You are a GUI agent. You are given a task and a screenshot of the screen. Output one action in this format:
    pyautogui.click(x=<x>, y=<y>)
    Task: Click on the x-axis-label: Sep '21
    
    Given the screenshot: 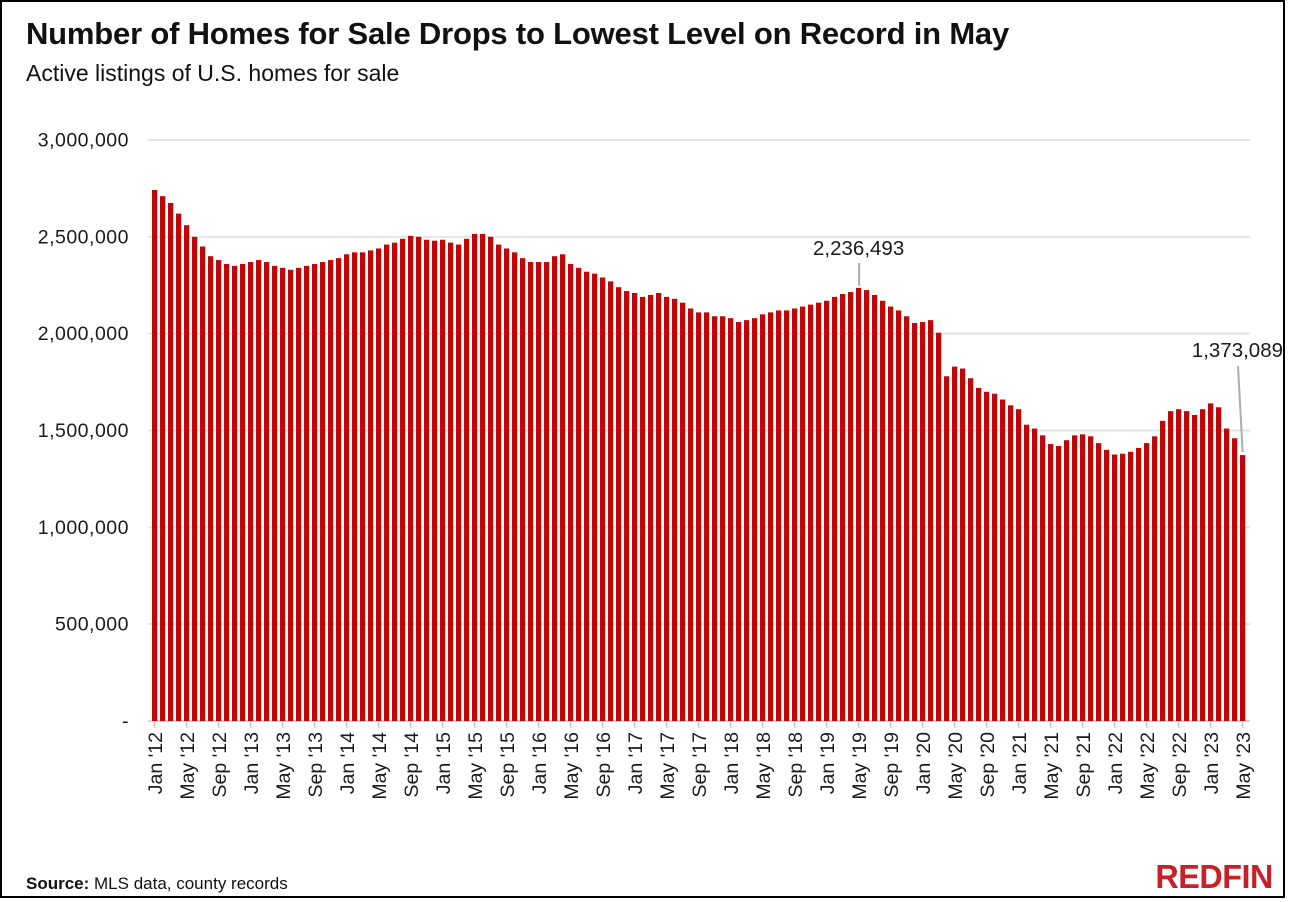 What is the action you would take?
    pyautogui.click(x=1084, y=765)
    